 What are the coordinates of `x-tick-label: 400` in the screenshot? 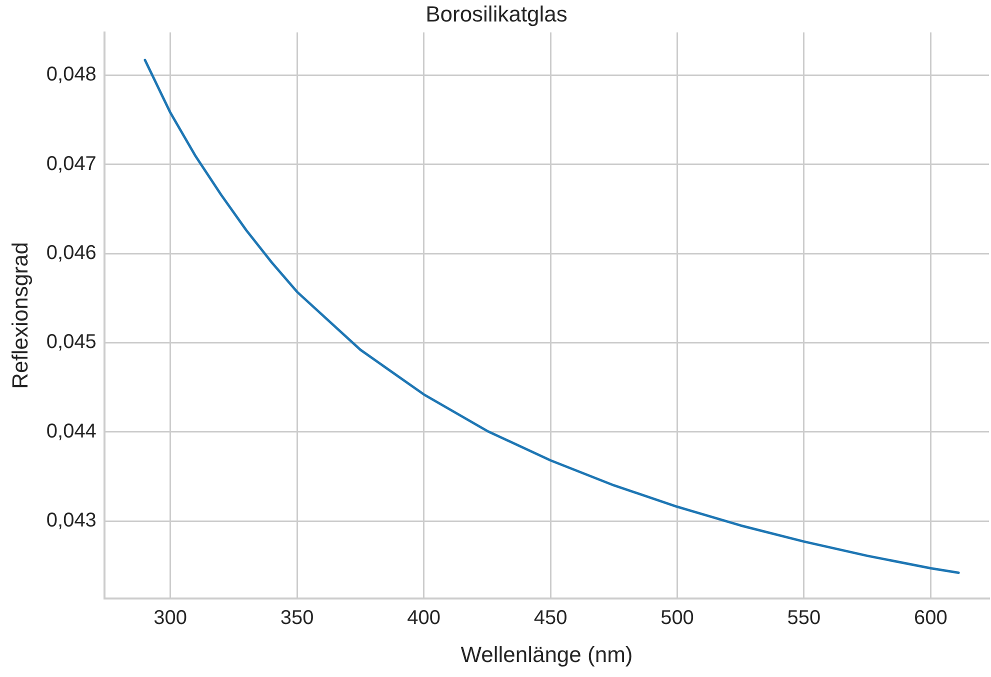 It's located at (423, 618).